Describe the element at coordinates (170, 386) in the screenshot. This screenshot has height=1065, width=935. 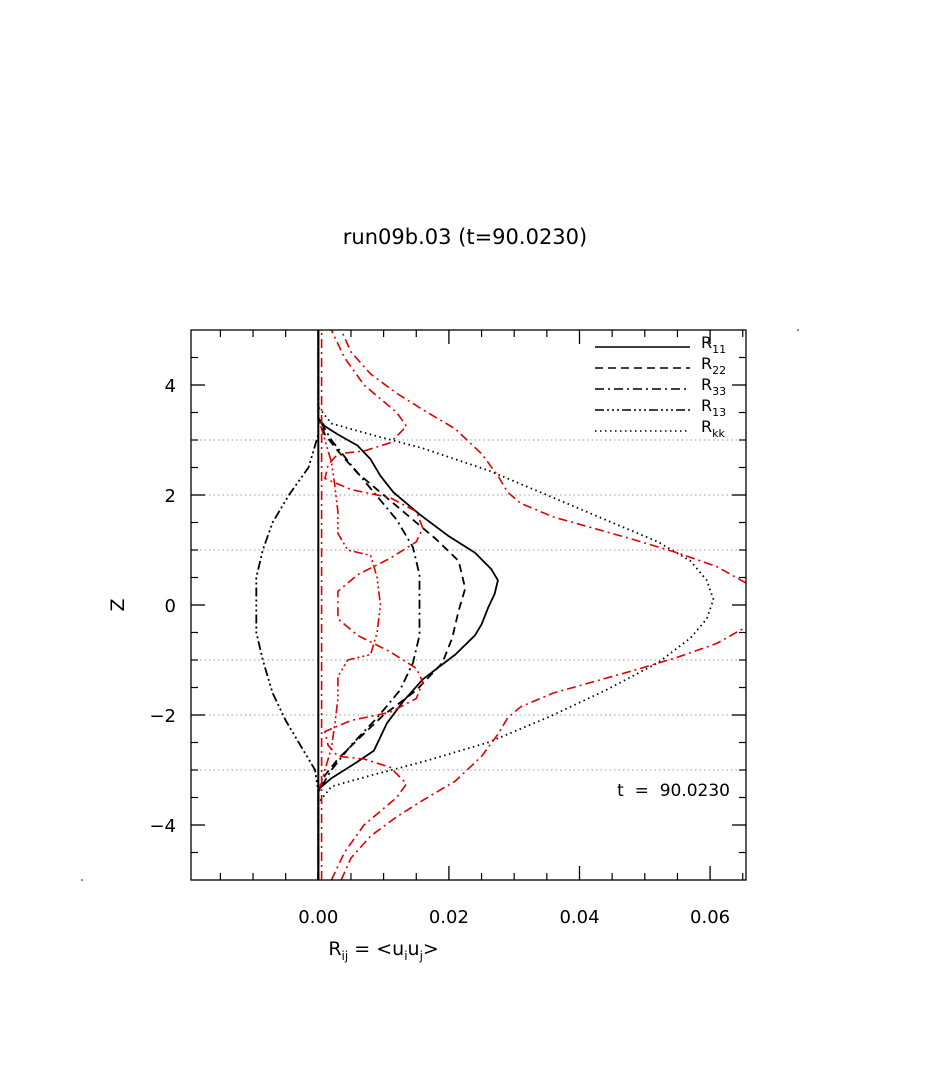
I see `y-tick-label: 4` at that location.